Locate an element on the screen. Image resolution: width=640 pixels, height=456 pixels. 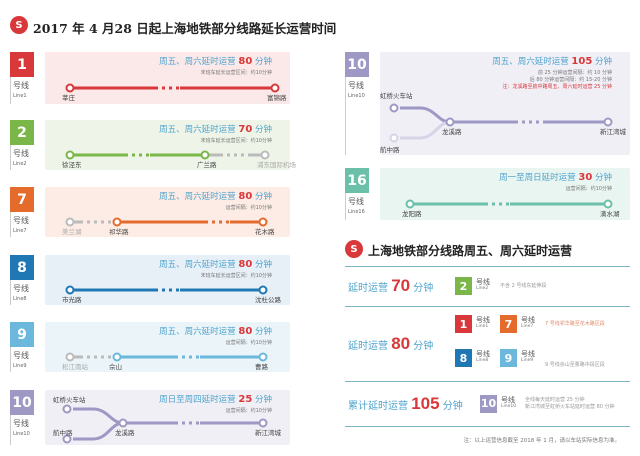
service-note: 后 80 分钟运营间隔：约 15-20 分钟 is located at coordinates (570, 80).